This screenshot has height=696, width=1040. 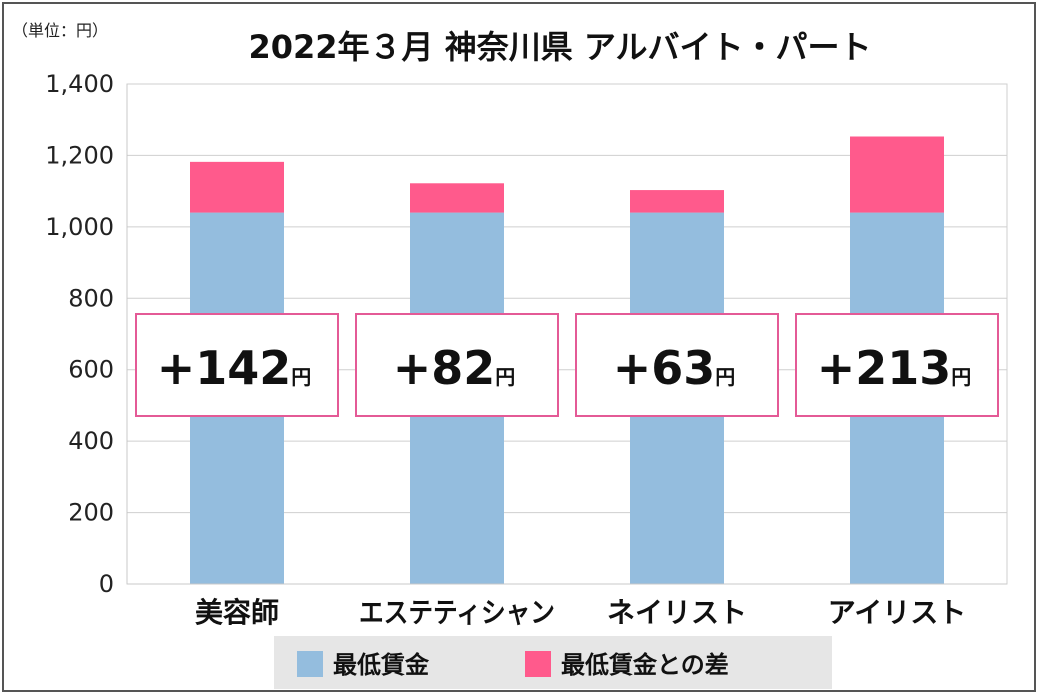 What do you see at coordinates (381, 665) in the screenshot?
I see `legend-label-minimum-wage: 最低賃金` at bounding box center [381, 665].